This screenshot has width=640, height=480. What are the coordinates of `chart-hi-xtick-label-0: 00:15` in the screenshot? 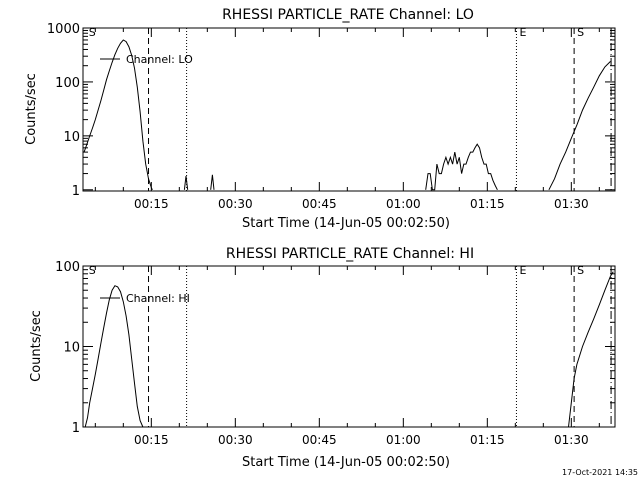 It's located at (151, 440).